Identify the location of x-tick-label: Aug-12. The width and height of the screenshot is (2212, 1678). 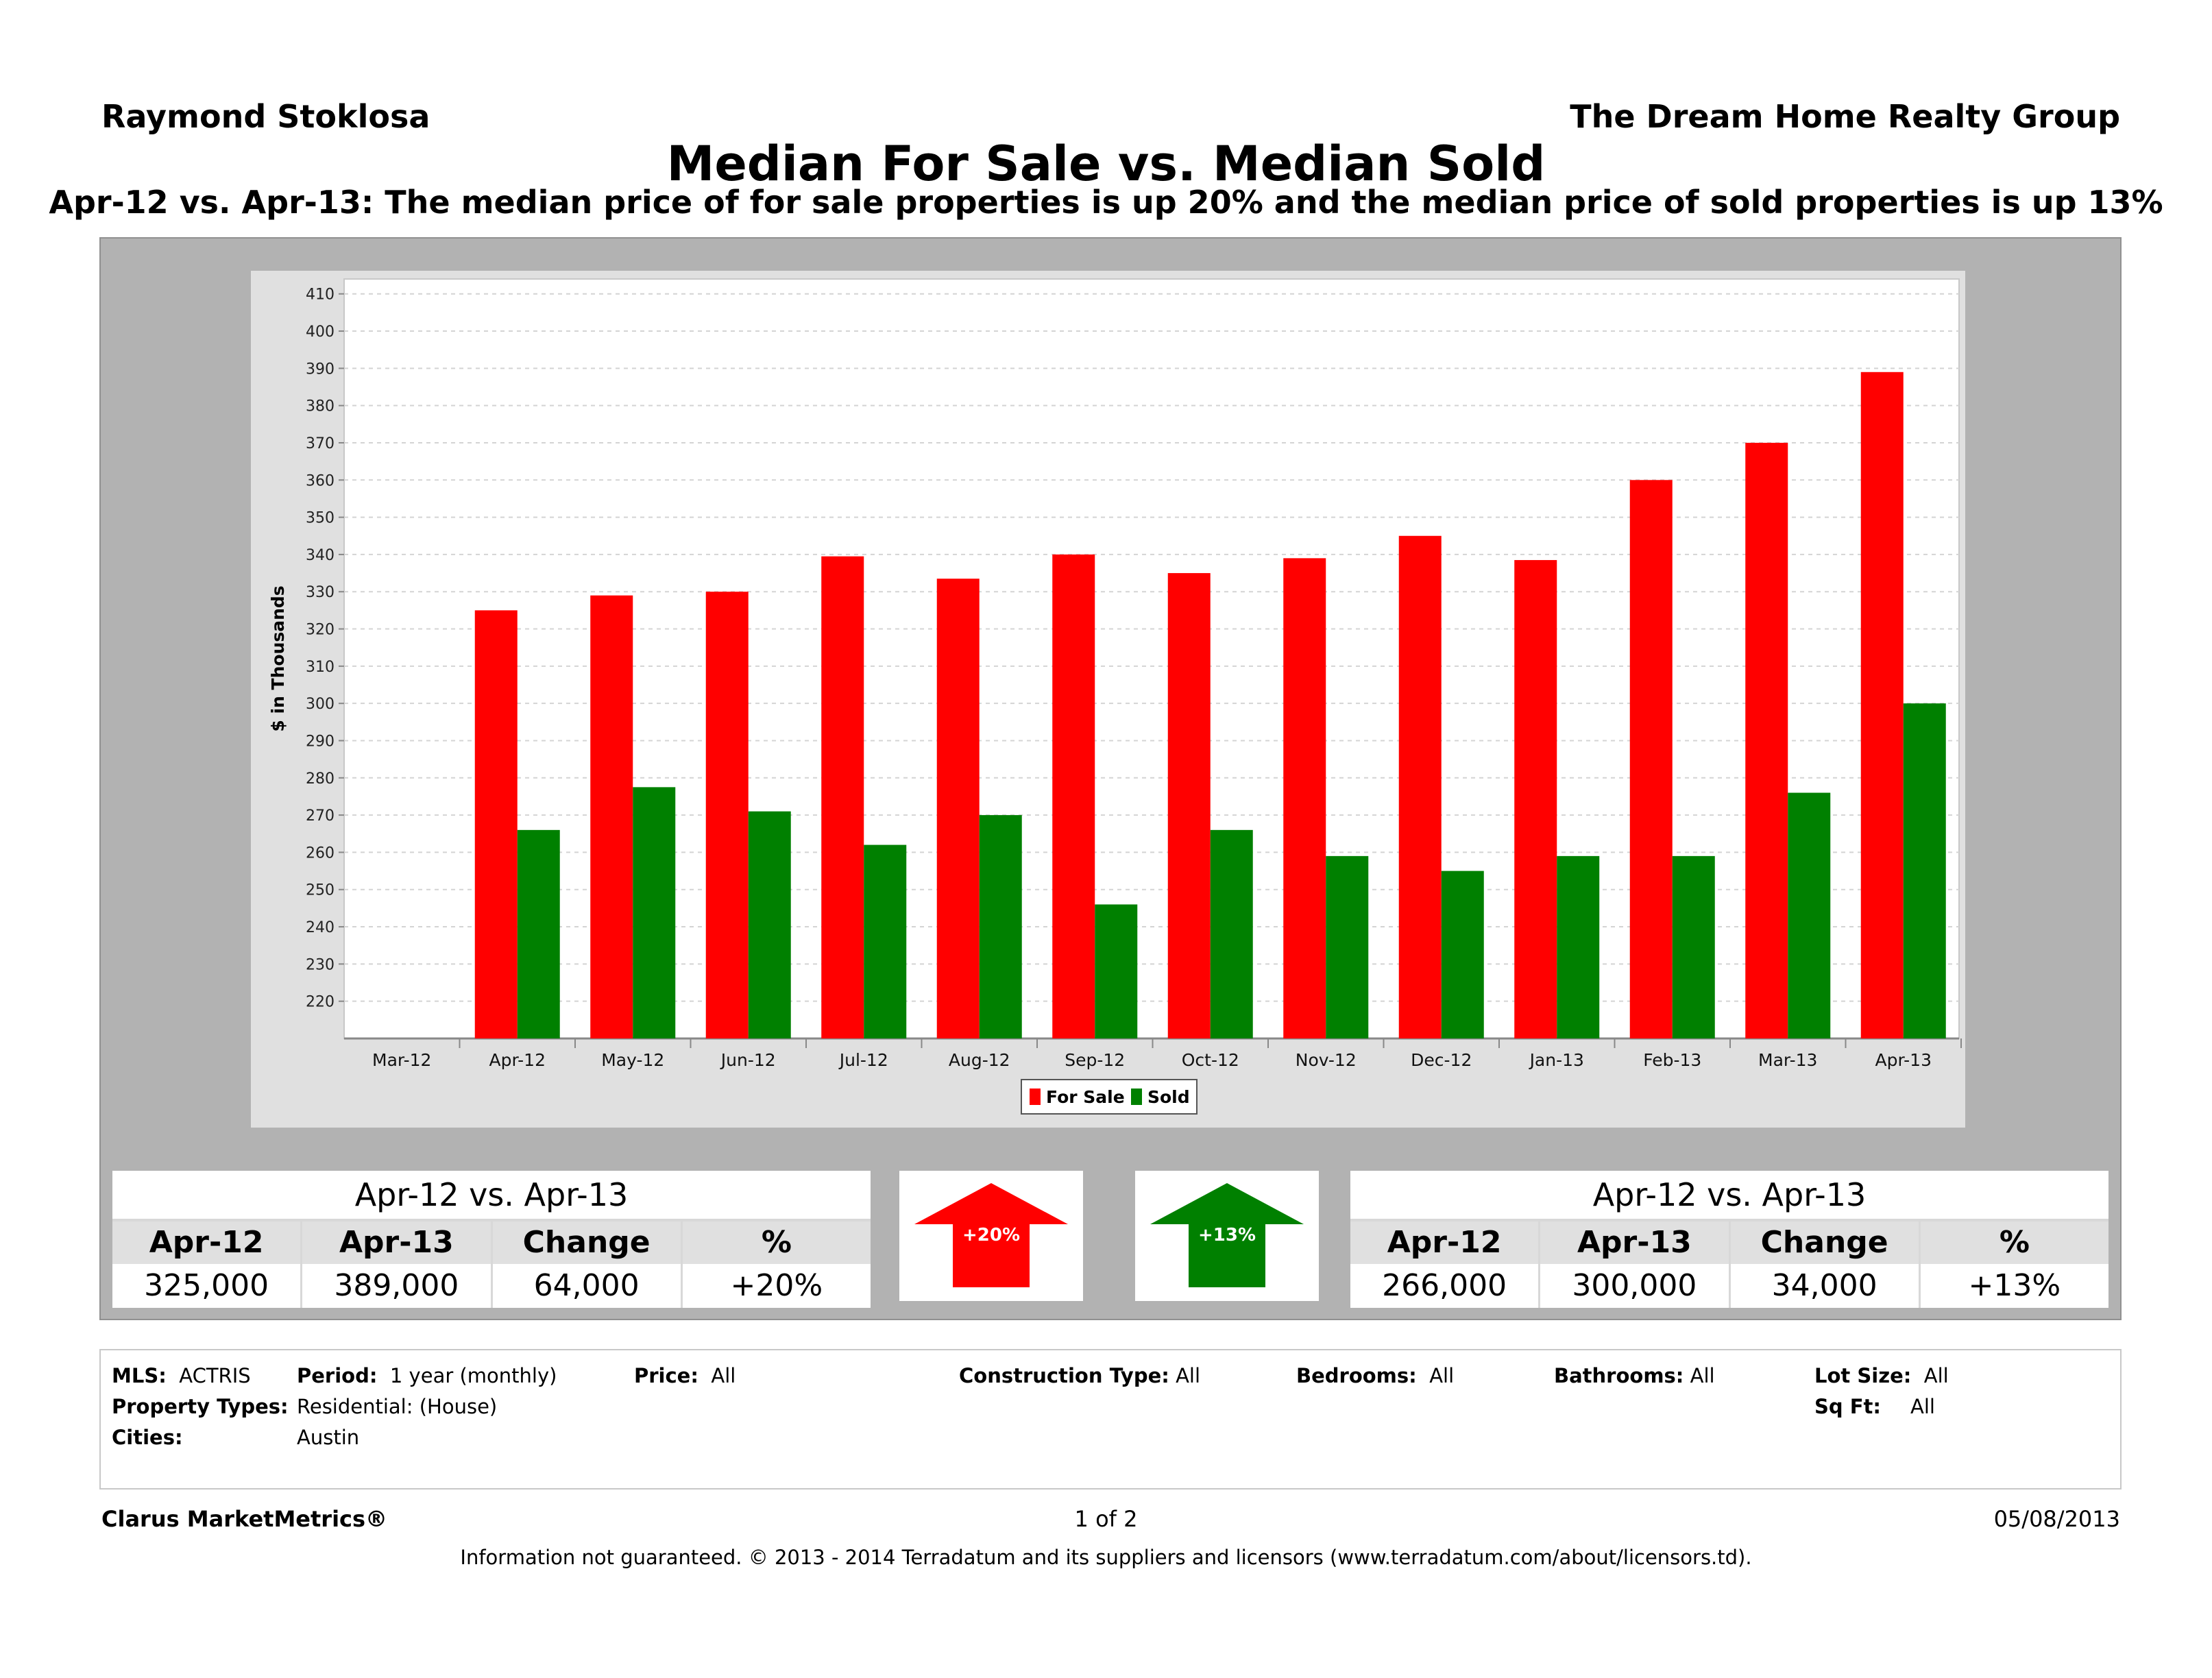
(980, 1060).